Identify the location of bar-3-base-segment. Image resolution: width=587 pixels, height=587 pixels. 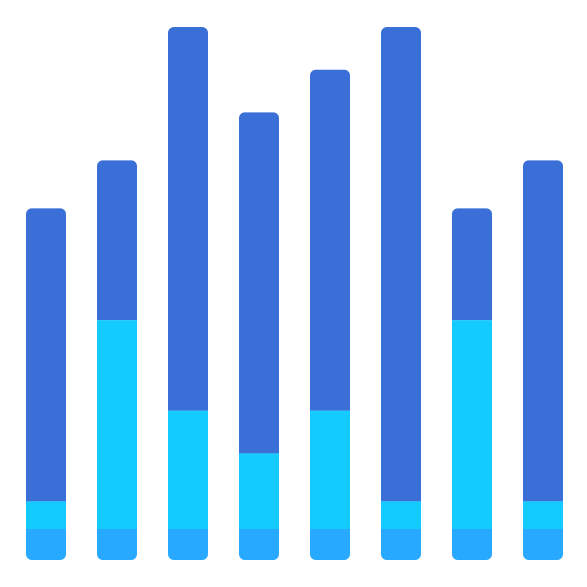
(188, 544).